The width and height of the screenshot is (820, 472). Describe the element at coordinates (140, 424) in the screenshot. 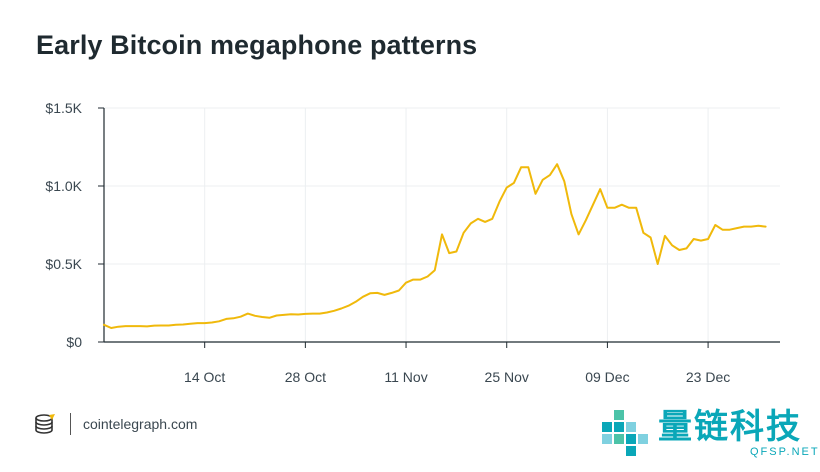

I see `source-label: cointelegraph.com` at that location.